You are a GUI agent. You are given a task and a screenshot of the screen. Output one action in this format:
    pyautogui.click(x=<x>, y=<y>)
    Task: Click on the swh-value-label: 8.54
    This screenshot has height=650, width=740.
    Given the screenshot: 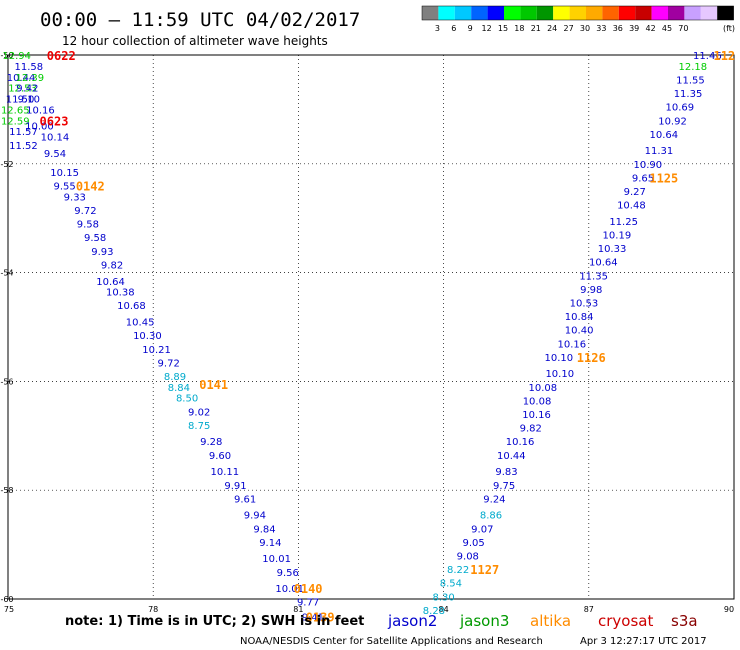 What is the action you would take?
    pyautogui.click(x=451, y=584)
    